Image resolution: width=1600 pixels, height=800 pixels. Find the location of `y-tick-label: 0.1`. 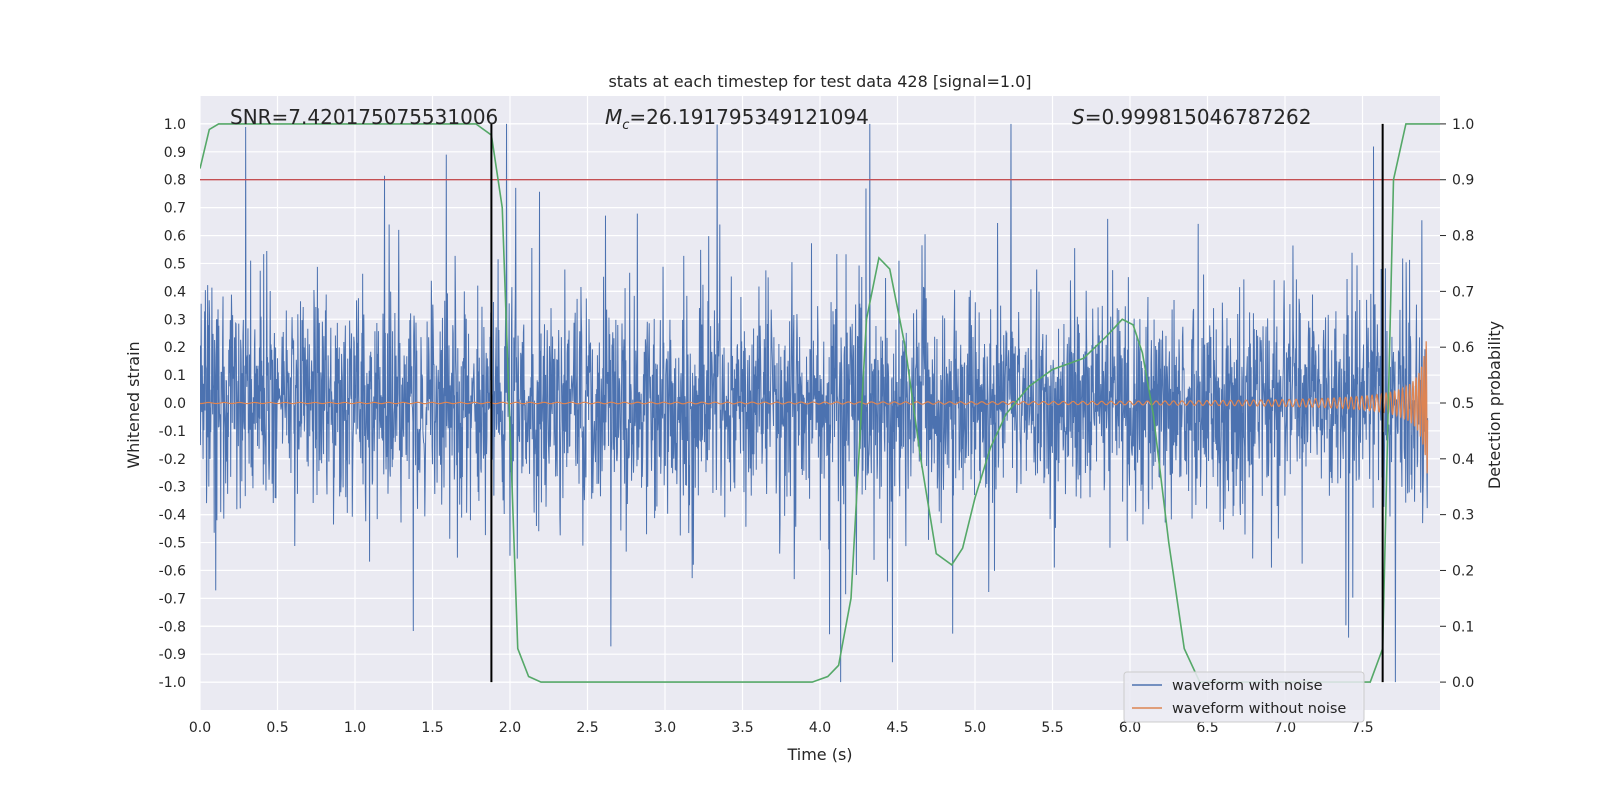

y-tick-label: 0.1 is located at coordinates (175, 376).